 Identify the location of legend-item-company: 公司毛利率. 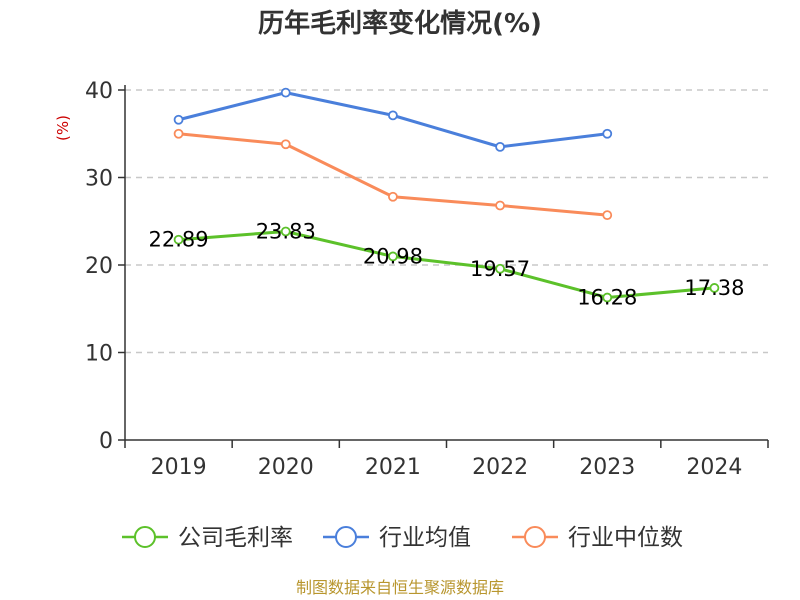
(207, 538).